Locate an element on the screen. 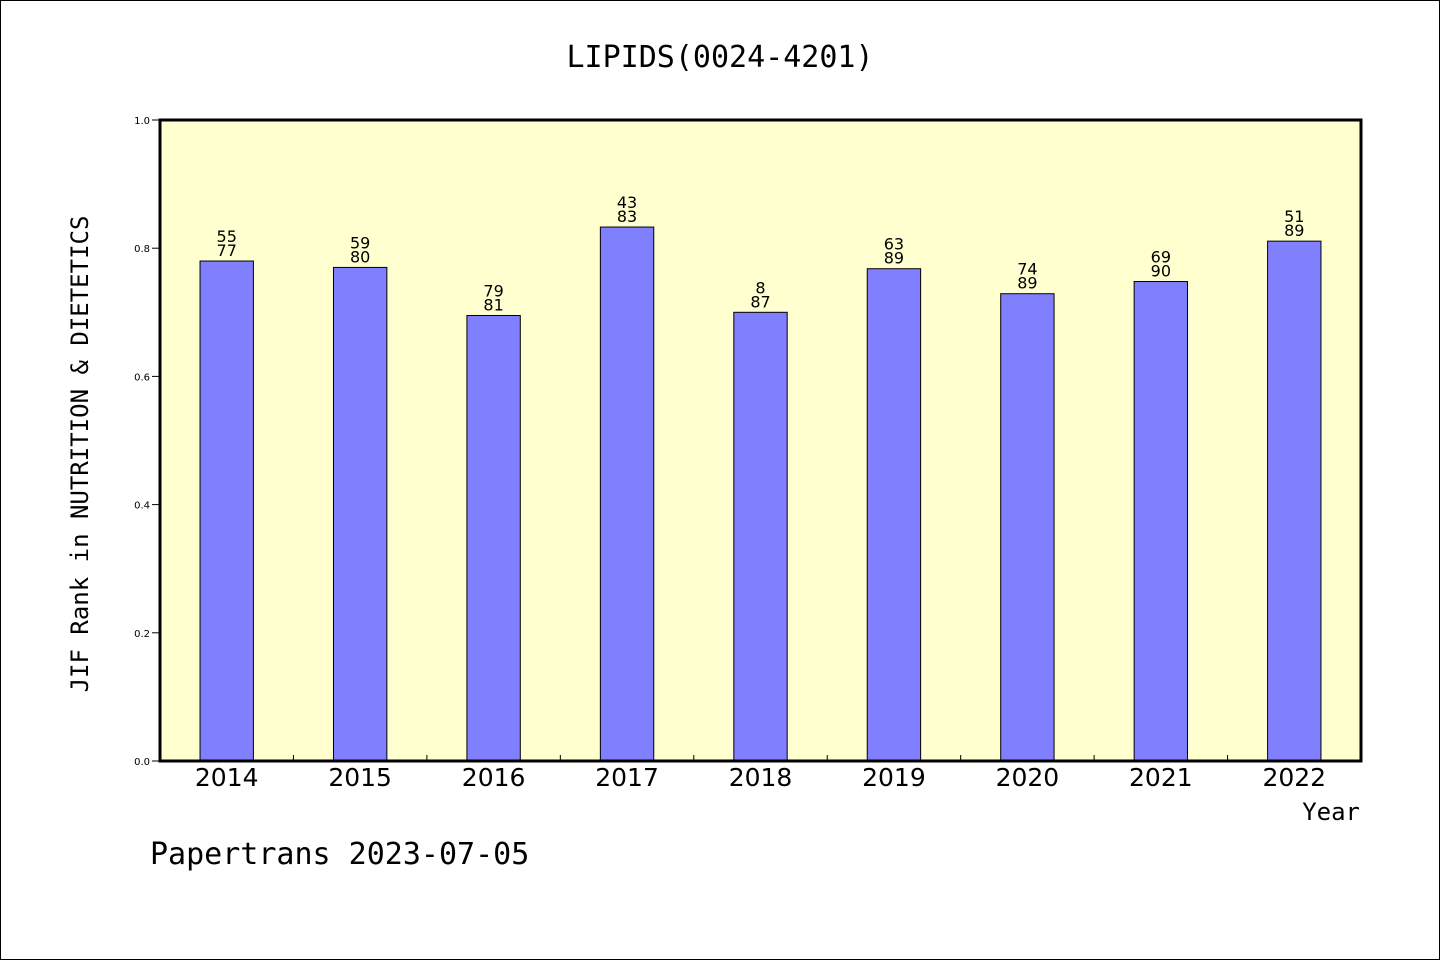 Image resolution: width=1440 pixels, height=960 pixels. y-tick-label: 1.0 is located at coordinates (142, 121).